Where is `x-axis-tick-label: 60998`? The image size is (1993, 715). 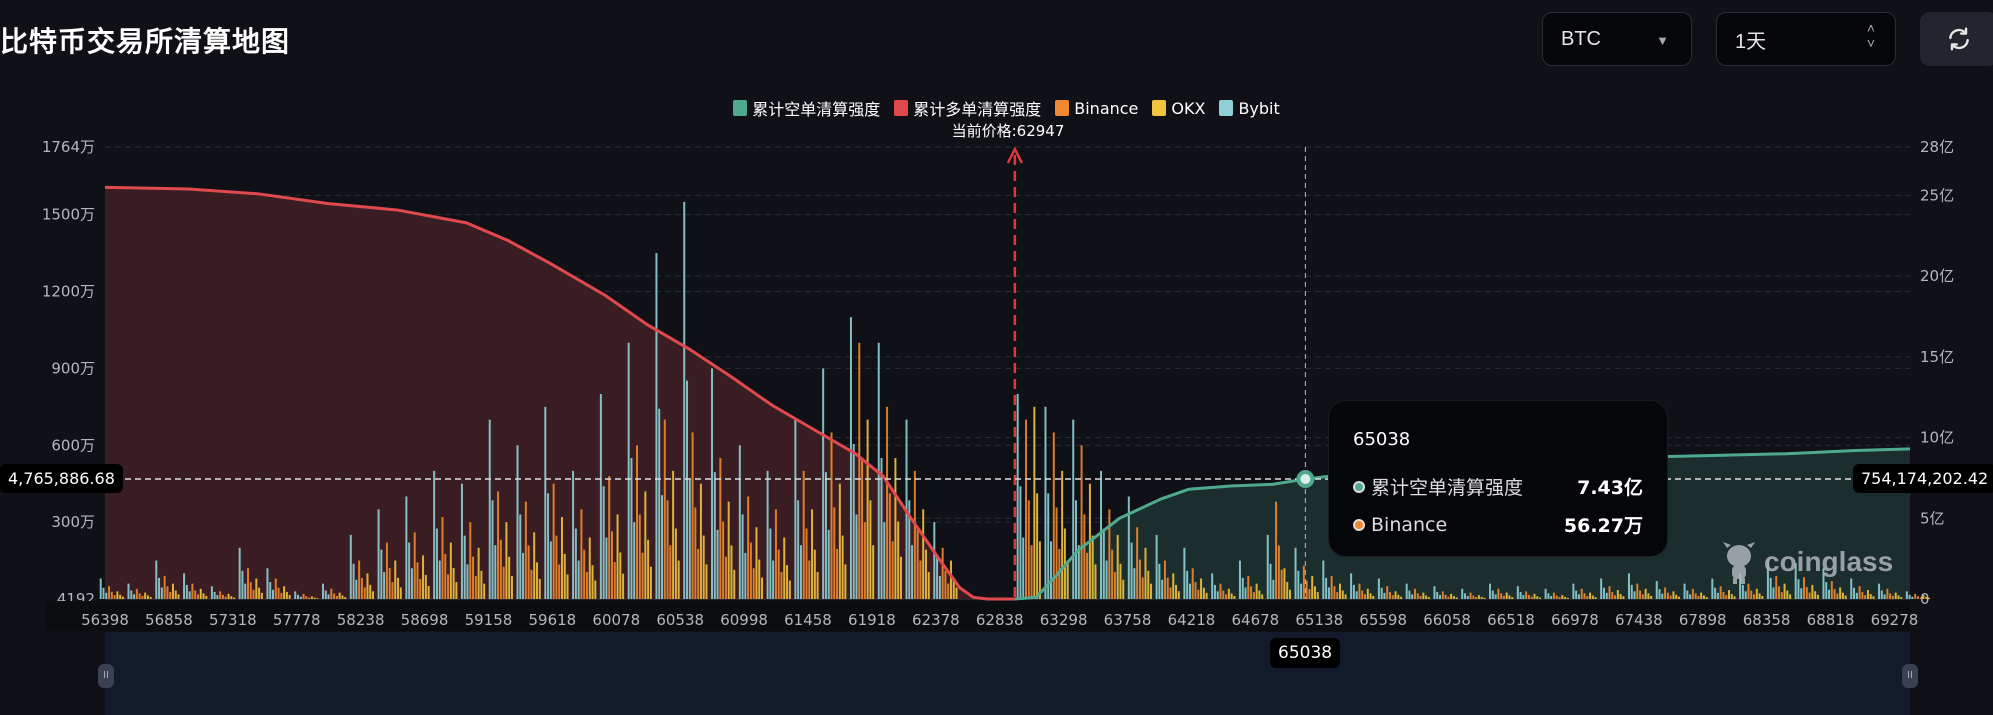
x-axis-tick-label: 60998 is located at coordinates (744, 620).